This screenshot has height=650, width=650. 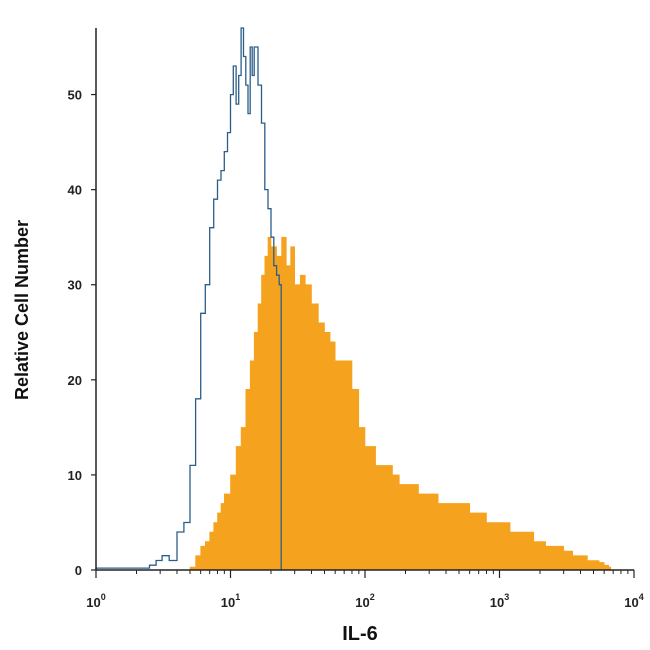 I want to click on x-tick-label: 10⁴, so click(x=633, y=601).